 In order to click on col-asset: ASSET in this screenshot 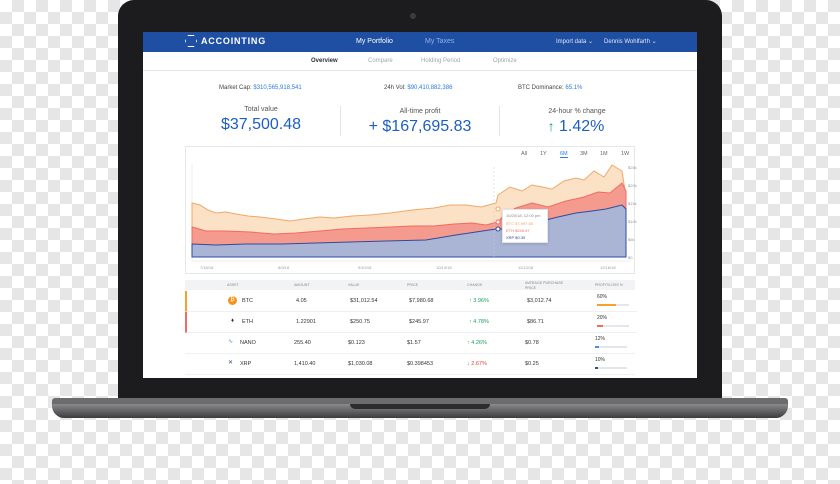, I will do `click(233, 285)`.